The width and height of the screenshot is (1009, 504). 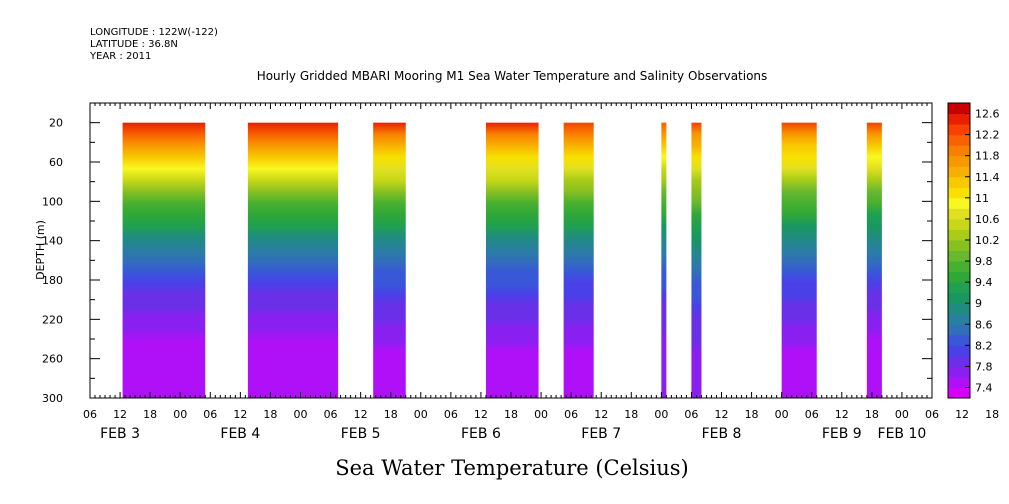 What do you see at coordinates (722, 434) in the screenshot?
I see `x-day-label: FEB 8` at bounding box center [722, 434].